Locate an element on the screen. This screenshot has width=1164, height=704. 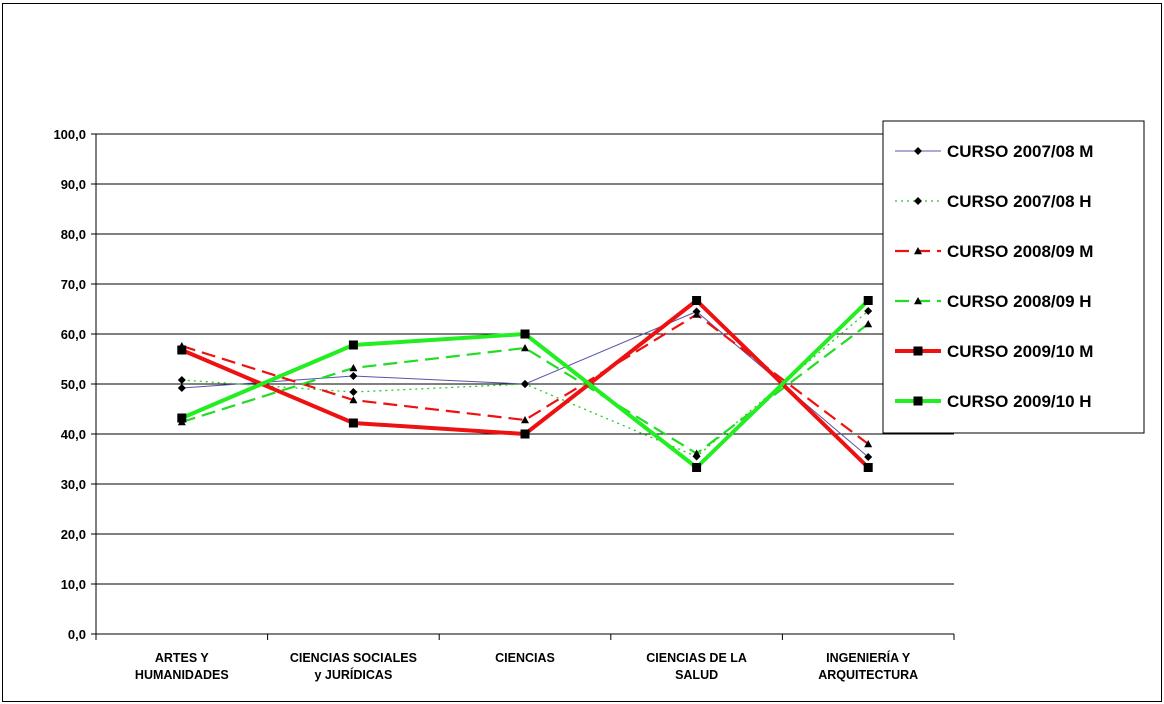
x-tick-label: INGENIERÍA Y ARQUITECTURA is located at coordinates (868, 666).